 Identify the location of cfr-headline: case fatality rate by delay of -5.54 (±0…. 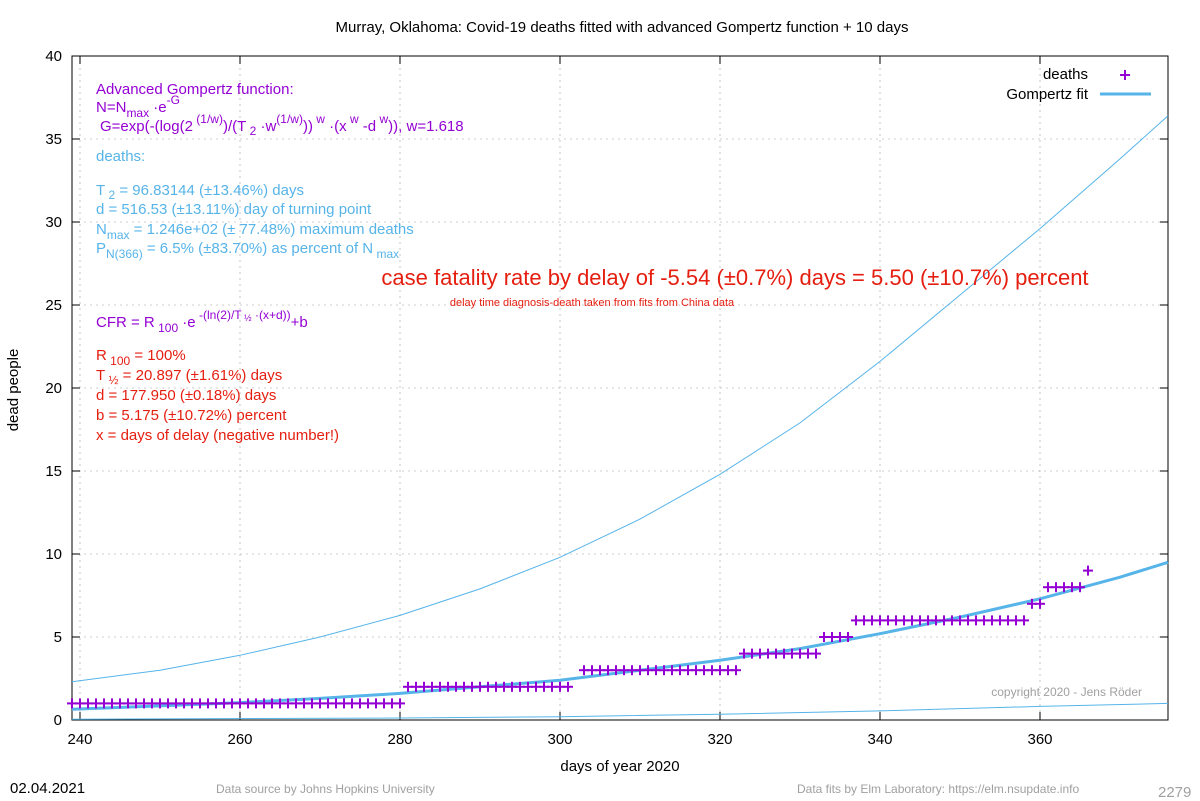
(734, 277).